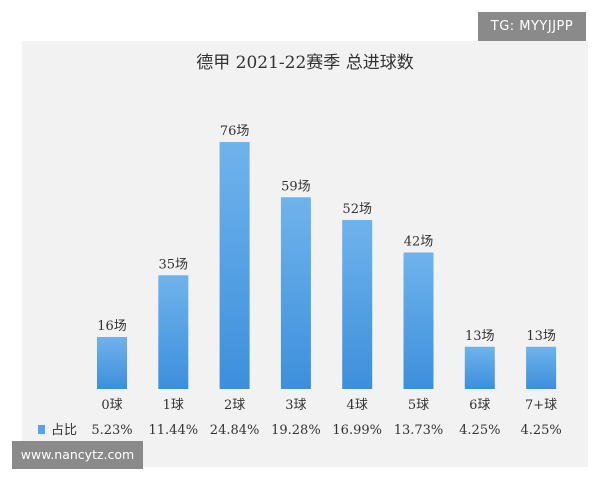  I want to click on percentage-label: 5.23%, so click(111, 430).